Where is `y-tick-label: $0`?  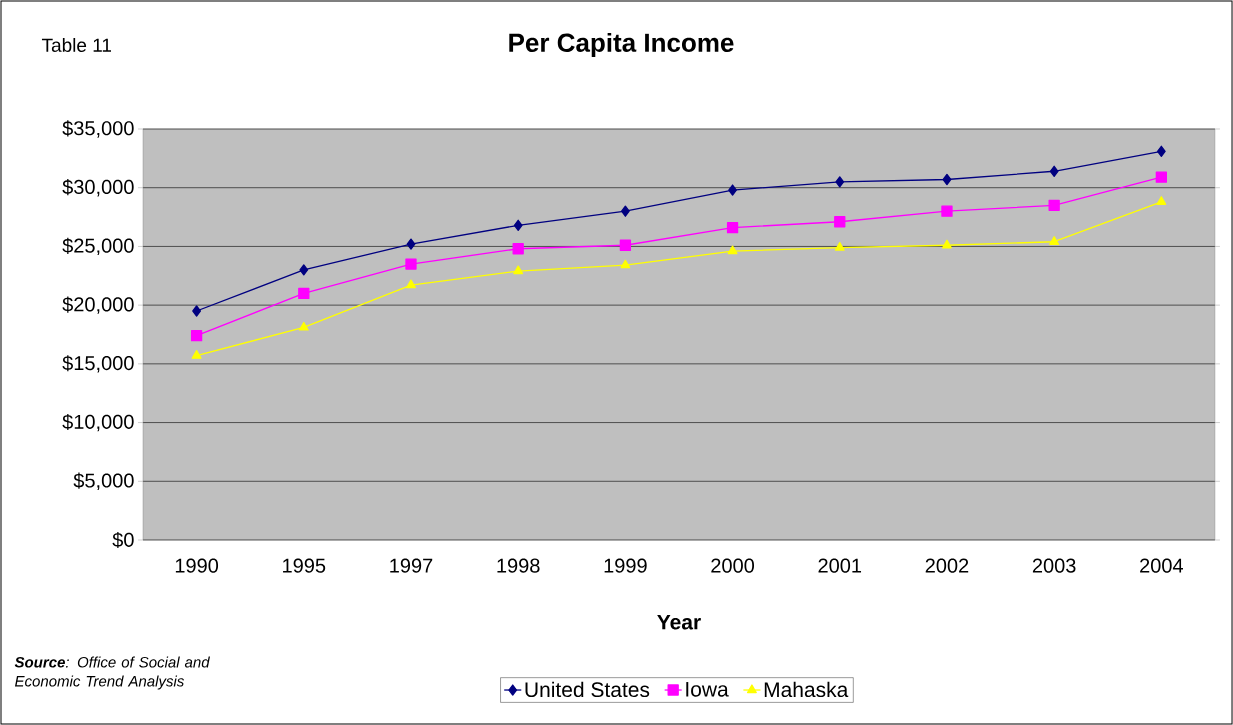 y-tick-label: $0 is located at coordinates (123, 540).